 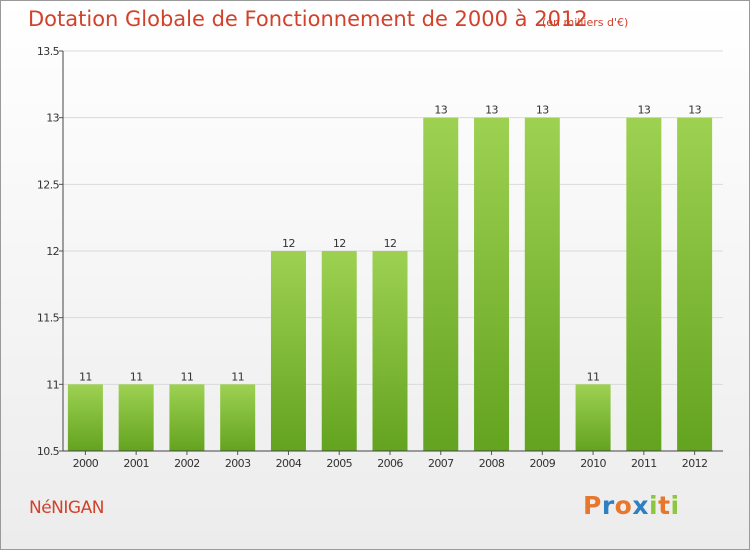 What do you see at coordinates (623, 505) in the screenshot?
I see `logo-letter: o` at bounding box center [623, 505].